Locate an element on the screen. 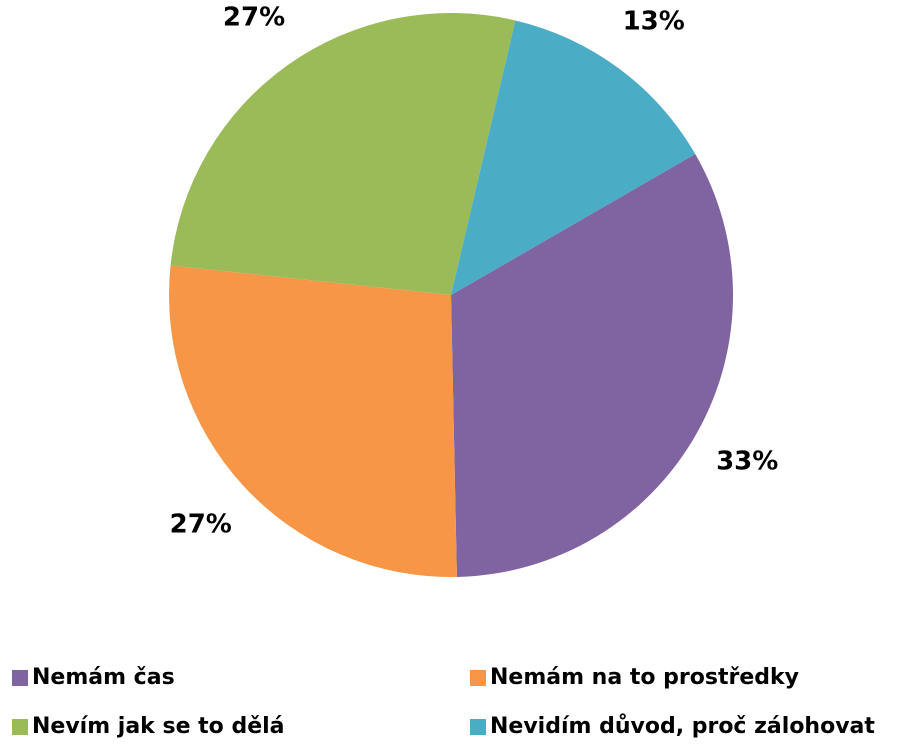 The height and width of the screenshot is (747, 912). data-label: 33% is located at coordinates (747, 461).